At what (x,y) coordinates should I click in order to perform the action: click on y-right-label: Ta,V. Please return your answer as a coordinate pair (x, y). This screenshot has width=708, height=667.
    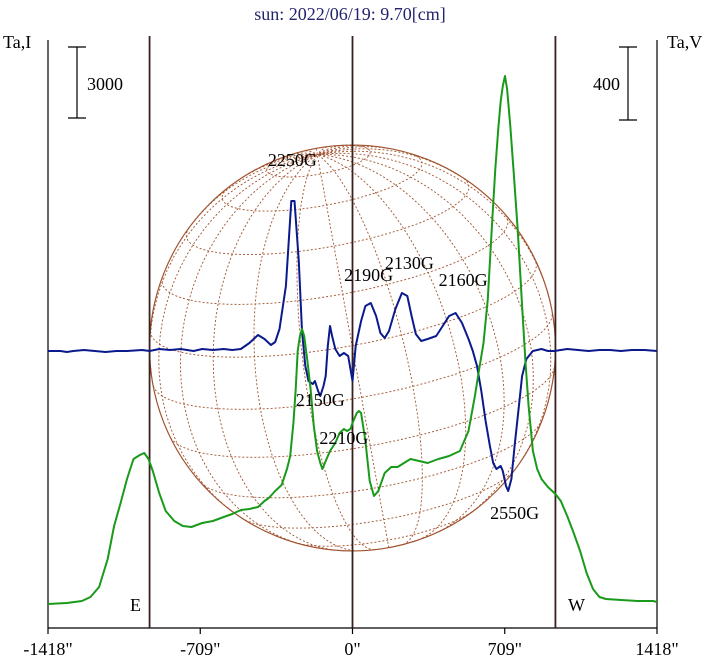
    Looking at the image, I should click on (684, 42).